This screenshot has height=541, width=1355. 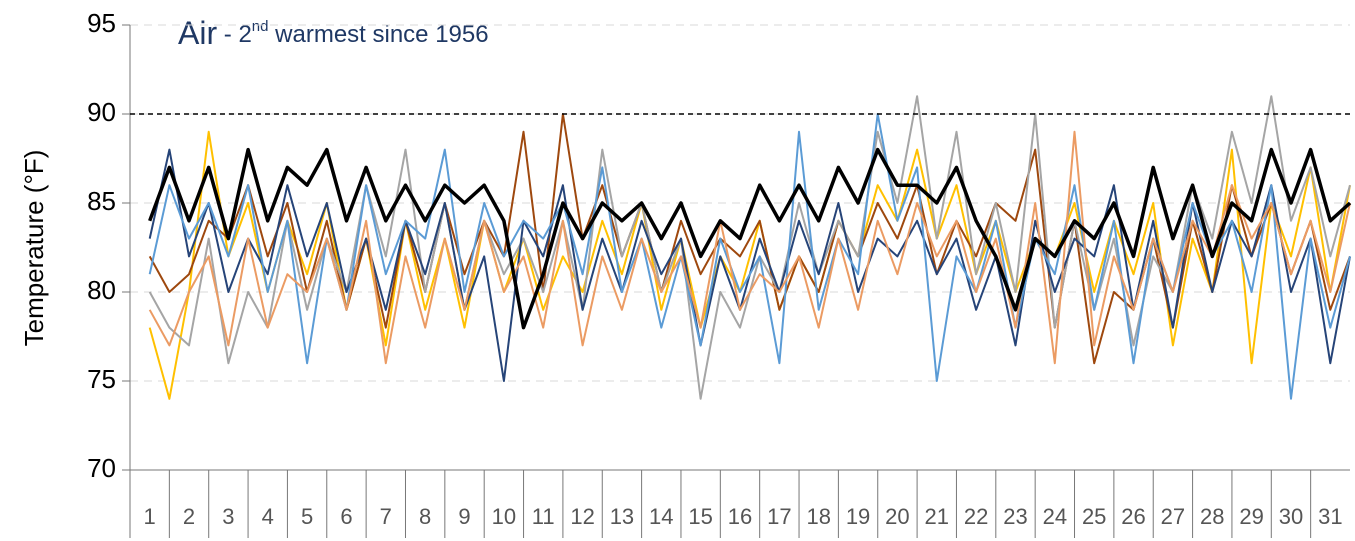 What do you see at coordinates (101, 468) in the screenshot?
I see `y-tick-label: 70` at bounding box center [101, 468].